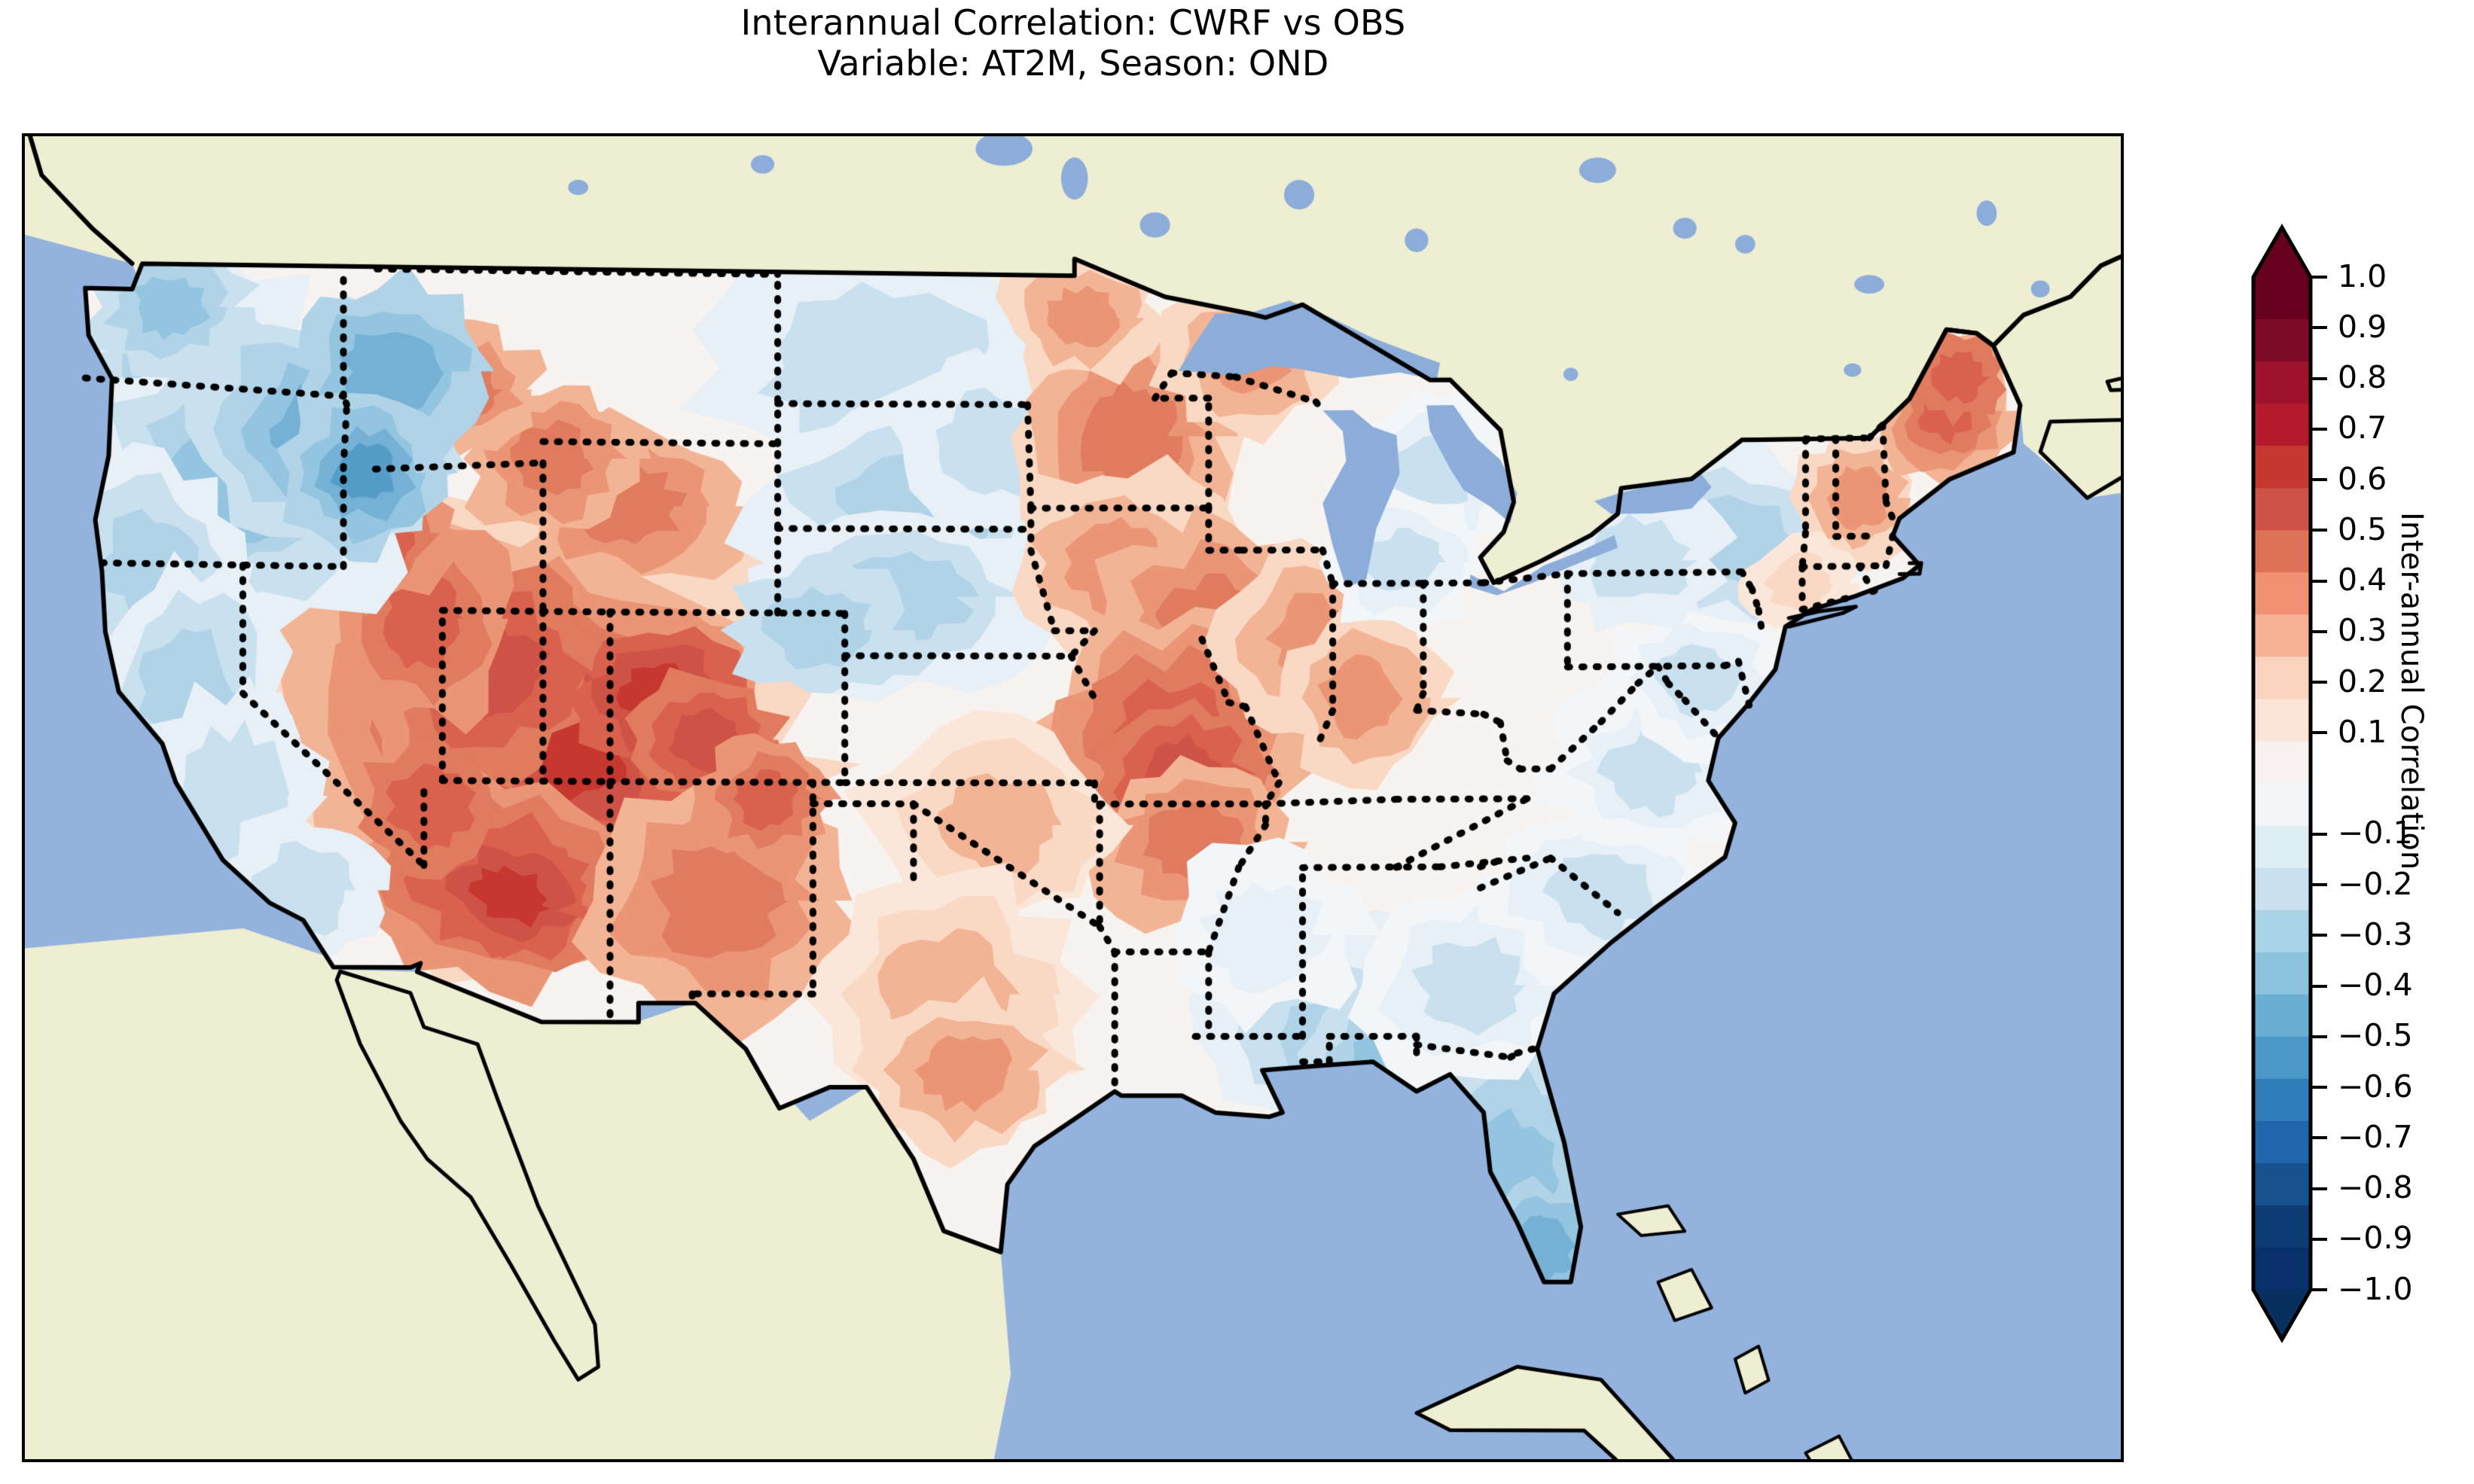  I want to click on colorbar-tick-label: −0.3, so click(2375, 934).